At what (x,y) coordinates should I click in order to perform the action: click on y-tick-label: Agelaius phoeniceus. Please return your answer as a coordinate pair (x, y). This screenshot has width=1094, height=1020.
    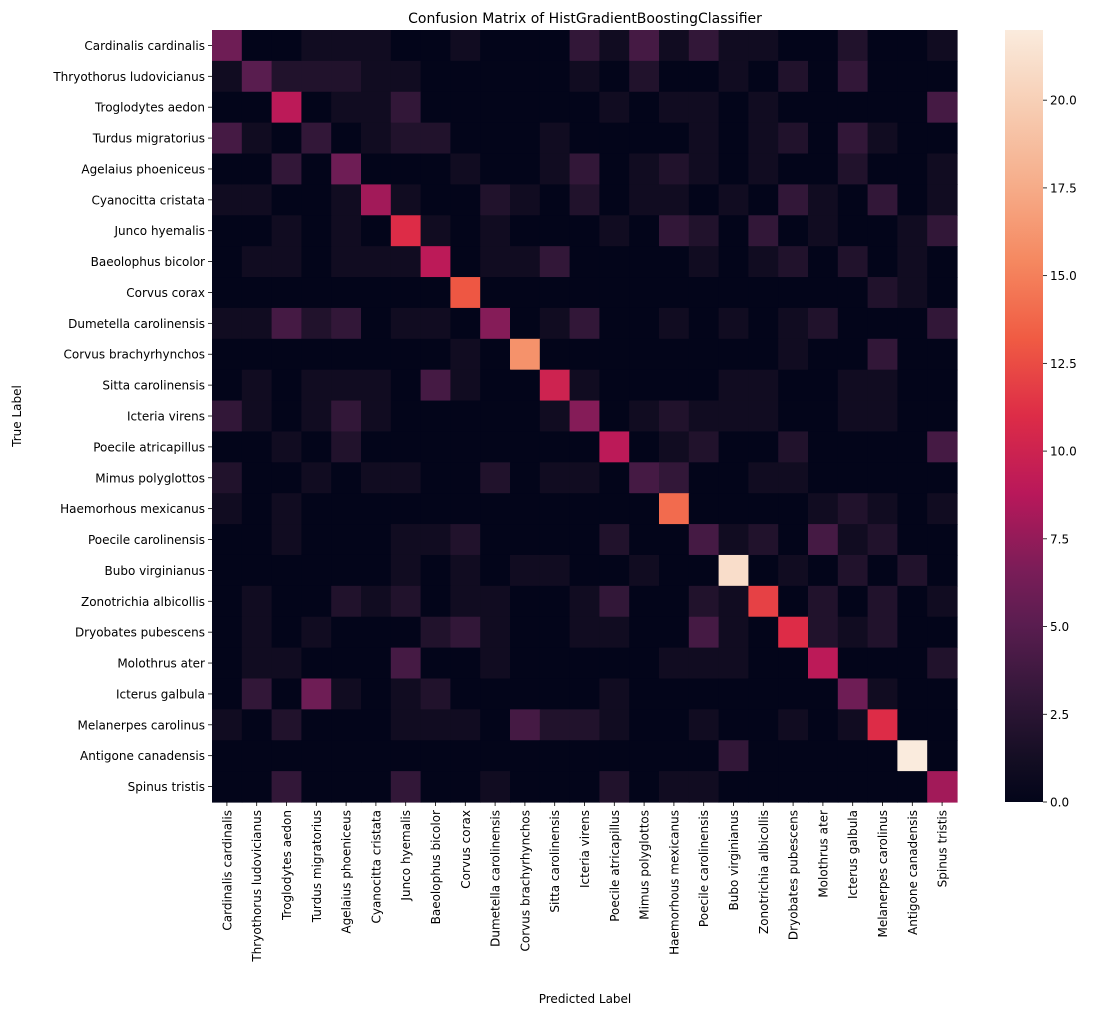
    Looking at the image, I should click on (143, 169).